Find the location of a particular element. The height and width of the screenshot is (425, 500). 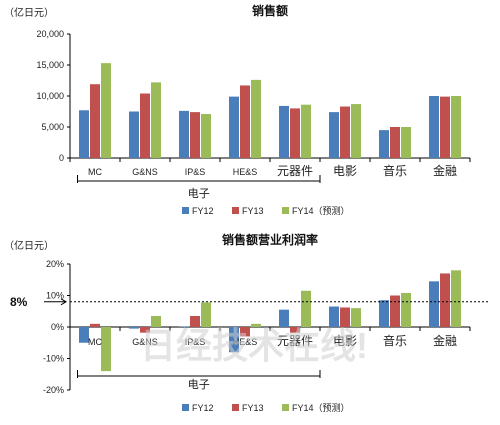

y-tick-label: 0 is located at coordinates (61, 158).